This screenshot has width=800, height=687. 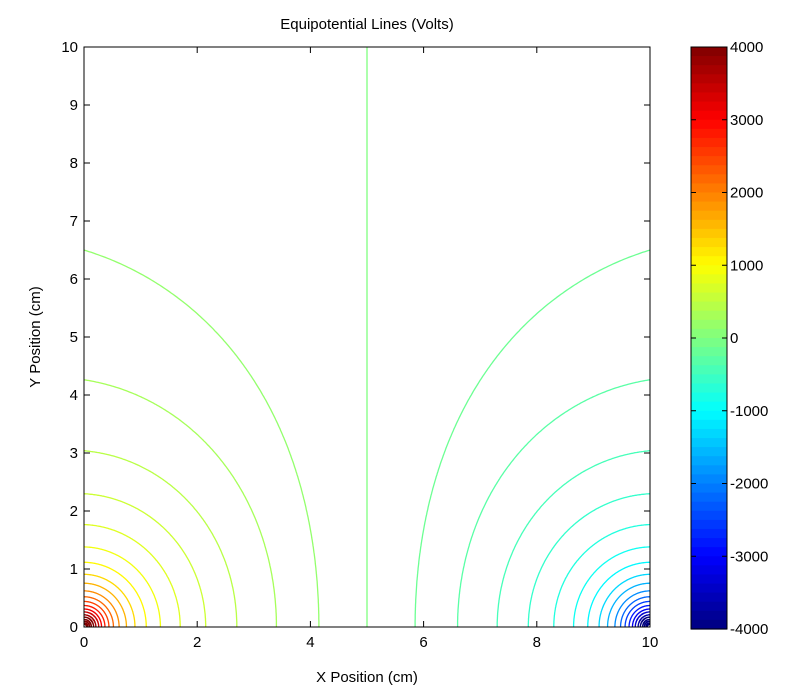 What do you see at coordinates (749, 556) in the screenshot?
I see `colorbar-tick-label: -3000` at bounding box center [749, 556].